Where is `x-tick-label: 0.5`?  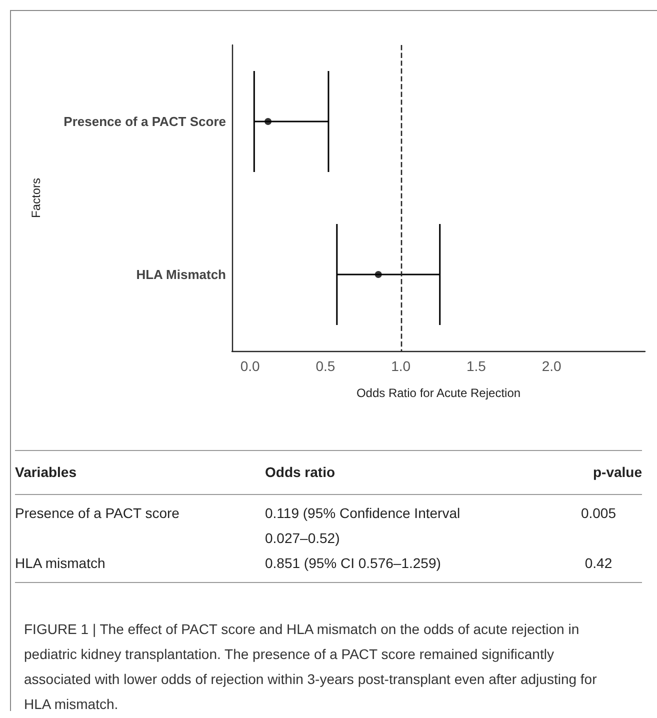
x-tick-label: 0.5 is located at coordinates (326, 366).